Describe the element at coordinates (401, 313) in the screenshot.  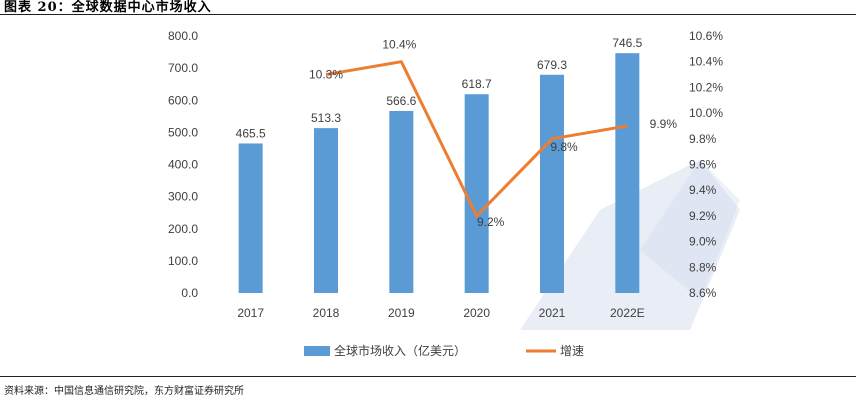
I see `x-tick-label: 2019` at that location.